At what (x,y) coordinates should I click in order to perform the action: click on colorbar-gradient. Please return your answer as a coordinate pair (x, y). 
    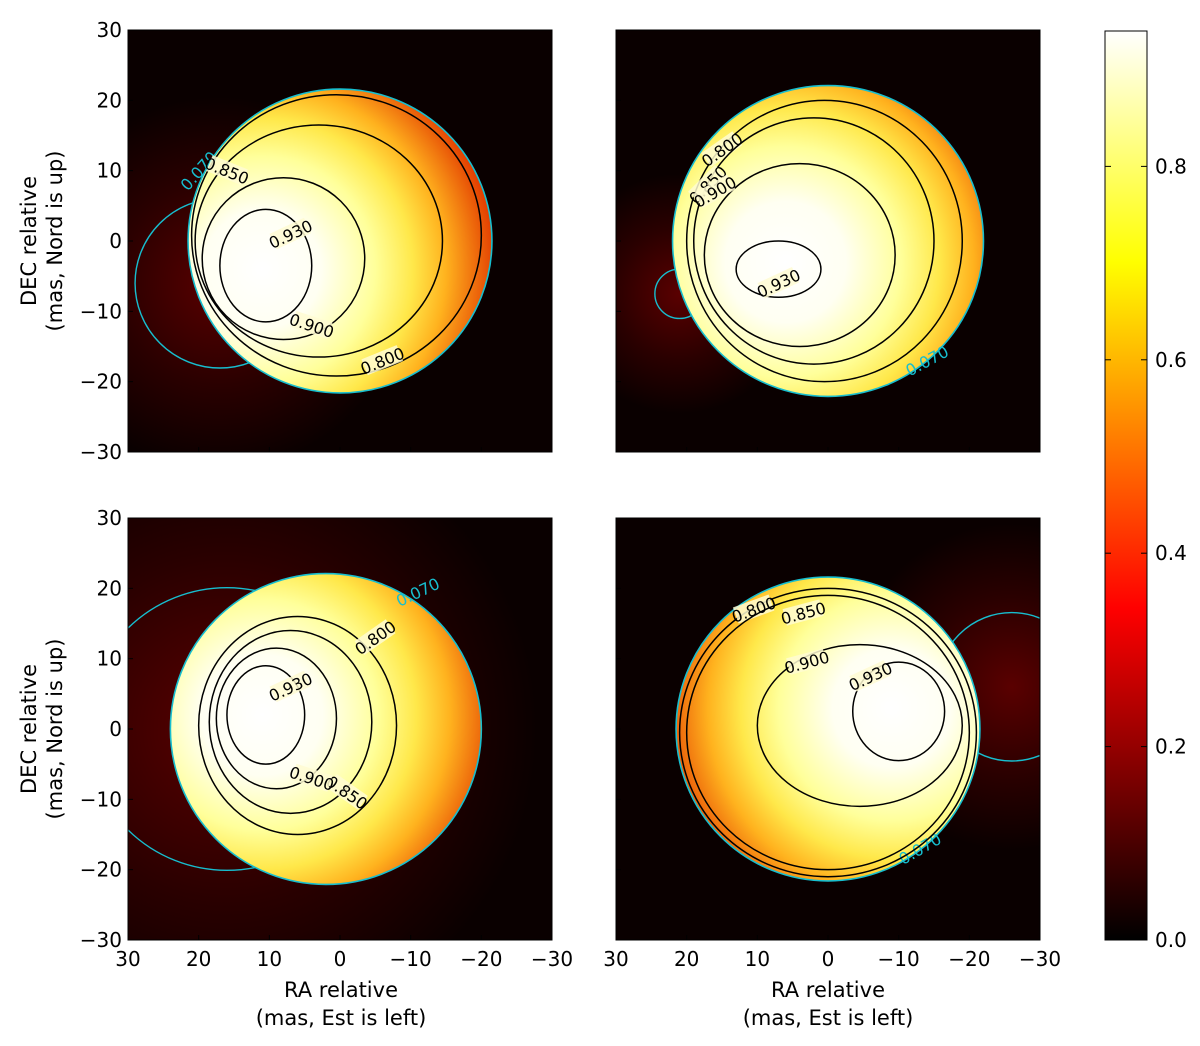
    Looking at the image, I should click on (1126, 485).